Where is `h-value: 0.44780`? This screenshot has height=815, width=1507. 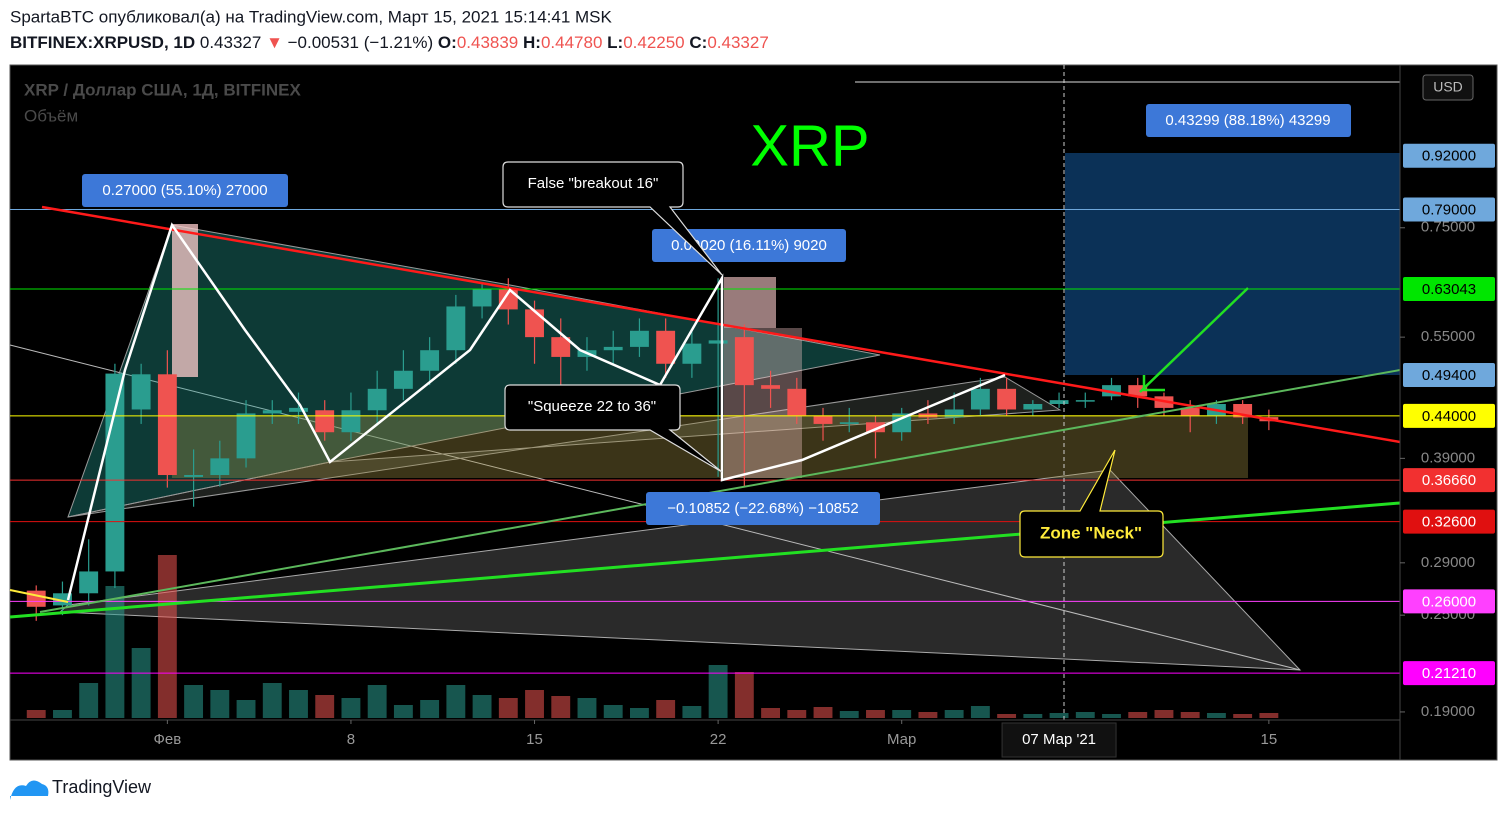
h-value: 0.44780 is located at coordinates (571, 42).